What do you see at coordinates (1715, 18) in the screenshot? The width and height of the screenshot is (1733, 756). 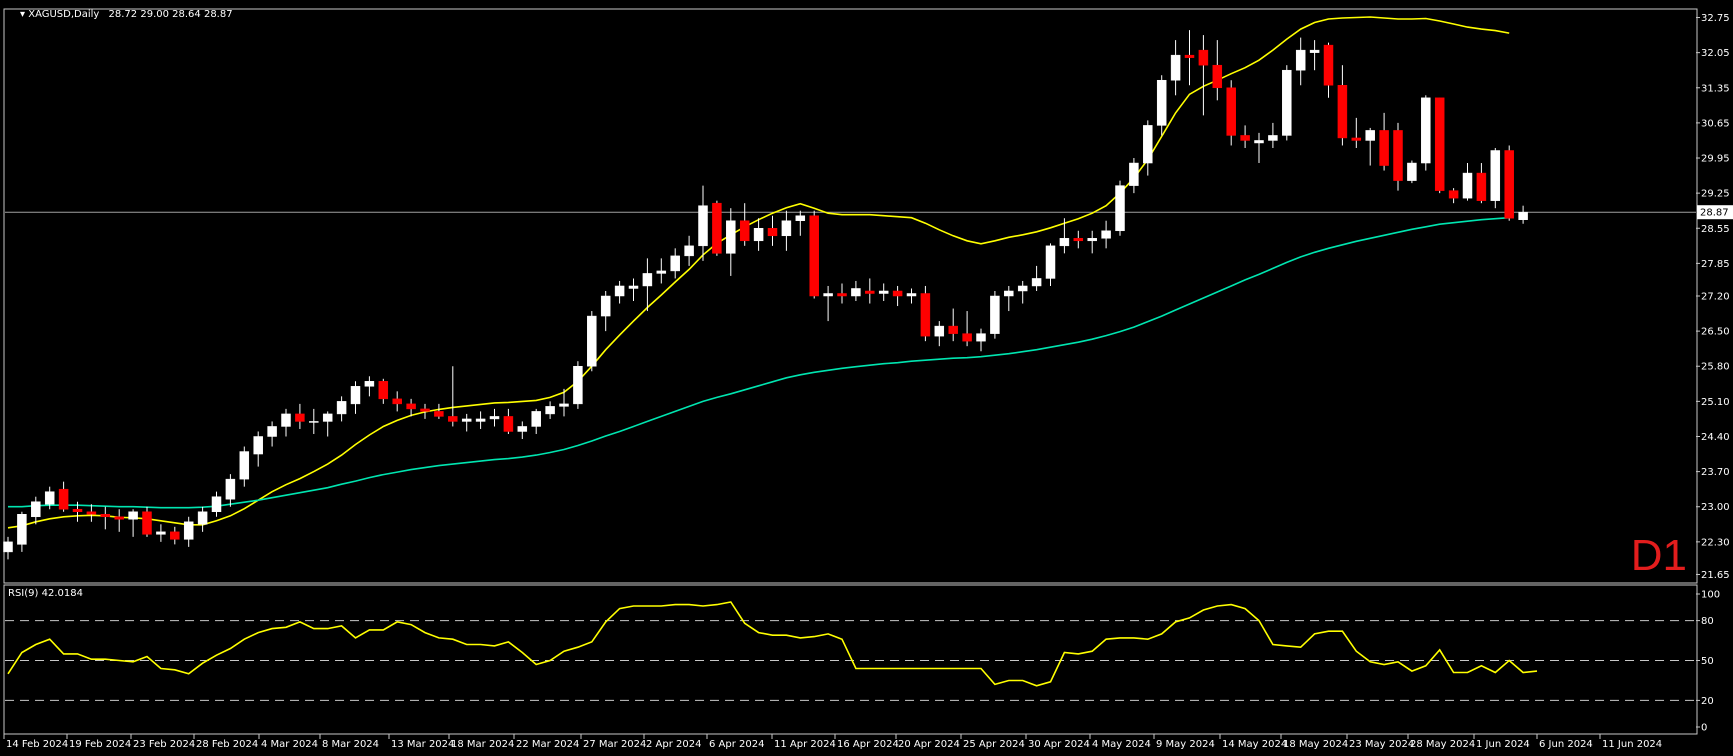 I see `price-tick-label: 32.75` at bounding box center [1715, 18].